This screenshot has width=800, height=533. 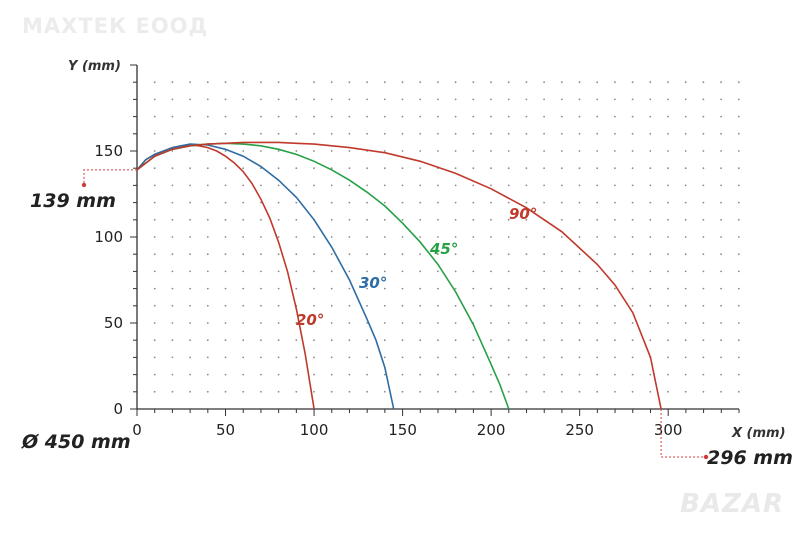 I want to click on x-tick-label: 150, so click(x=402, y=430).